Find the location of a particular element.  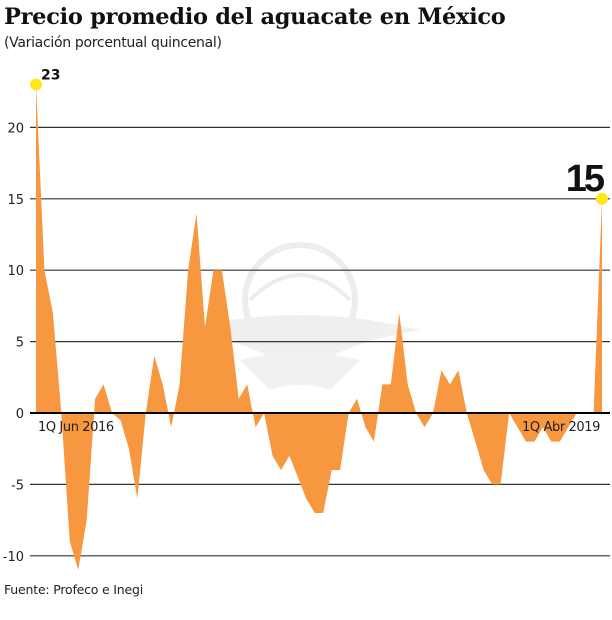

x-date-label: 1Q Jun 2016 is located at coordinates (76, 427).